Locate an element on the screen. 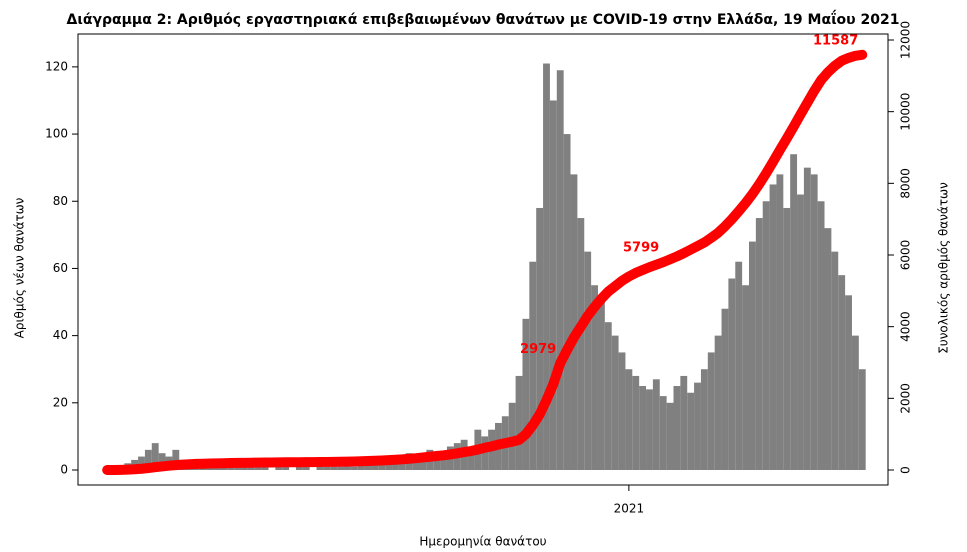 The image size is (967, 552). y-axis-label: Αριθμός νέων θανάτων is located at coordinates (20, 267).